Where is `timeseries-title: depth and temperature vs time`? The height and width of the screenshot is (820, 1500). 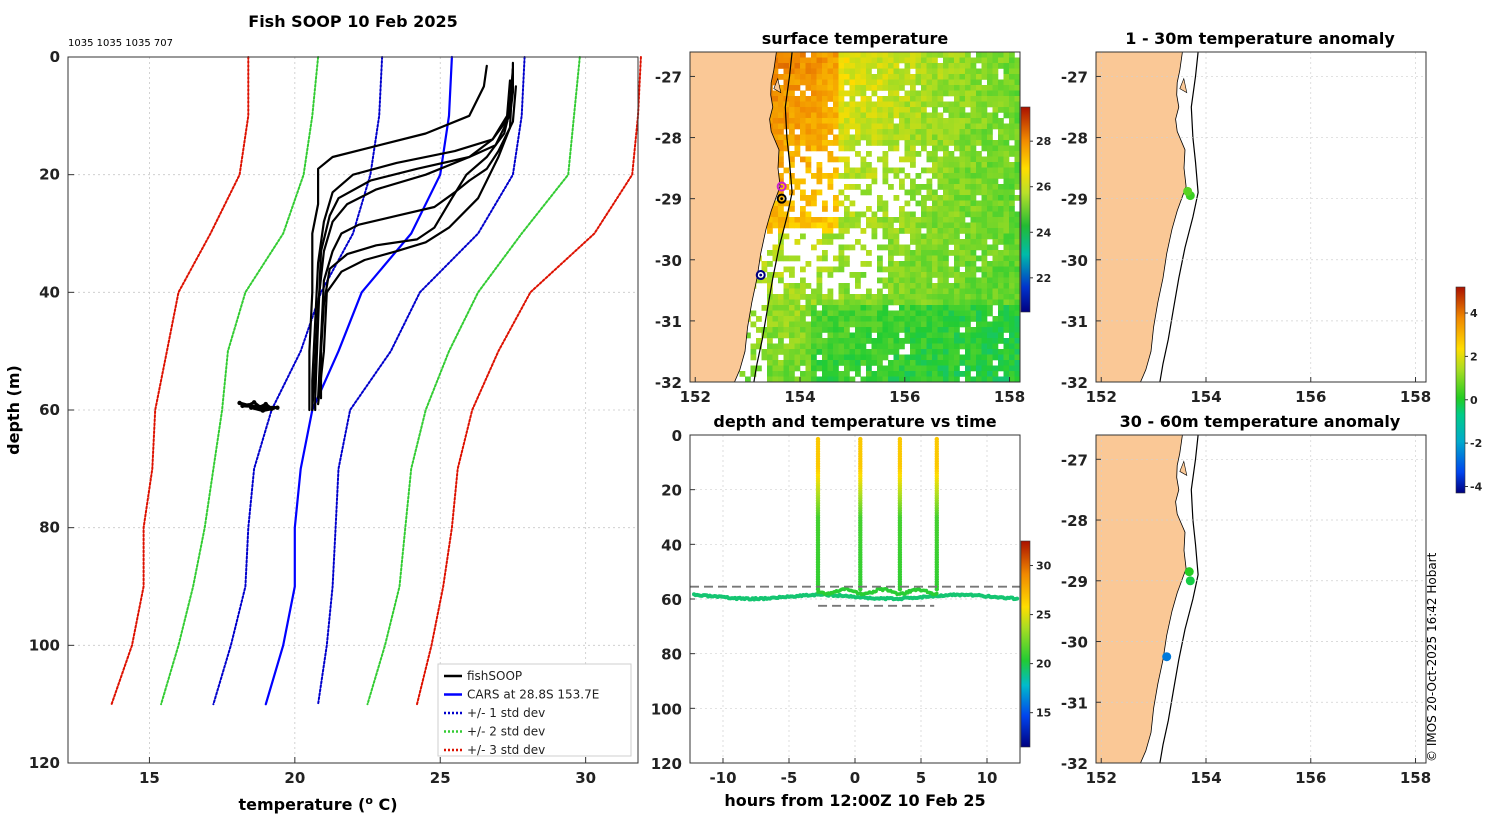 timeseries-title: depth and temperature vs time is located at coordinates (854, 421).